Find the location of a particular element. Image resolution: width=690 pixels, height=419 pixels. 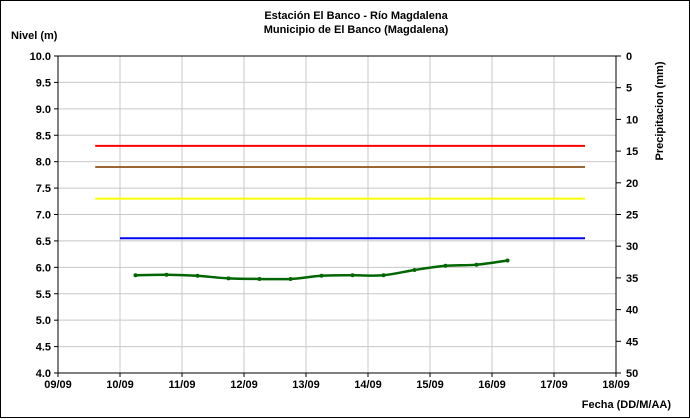

y-tick-label: 9.5 is located at coordinates (43, 83).